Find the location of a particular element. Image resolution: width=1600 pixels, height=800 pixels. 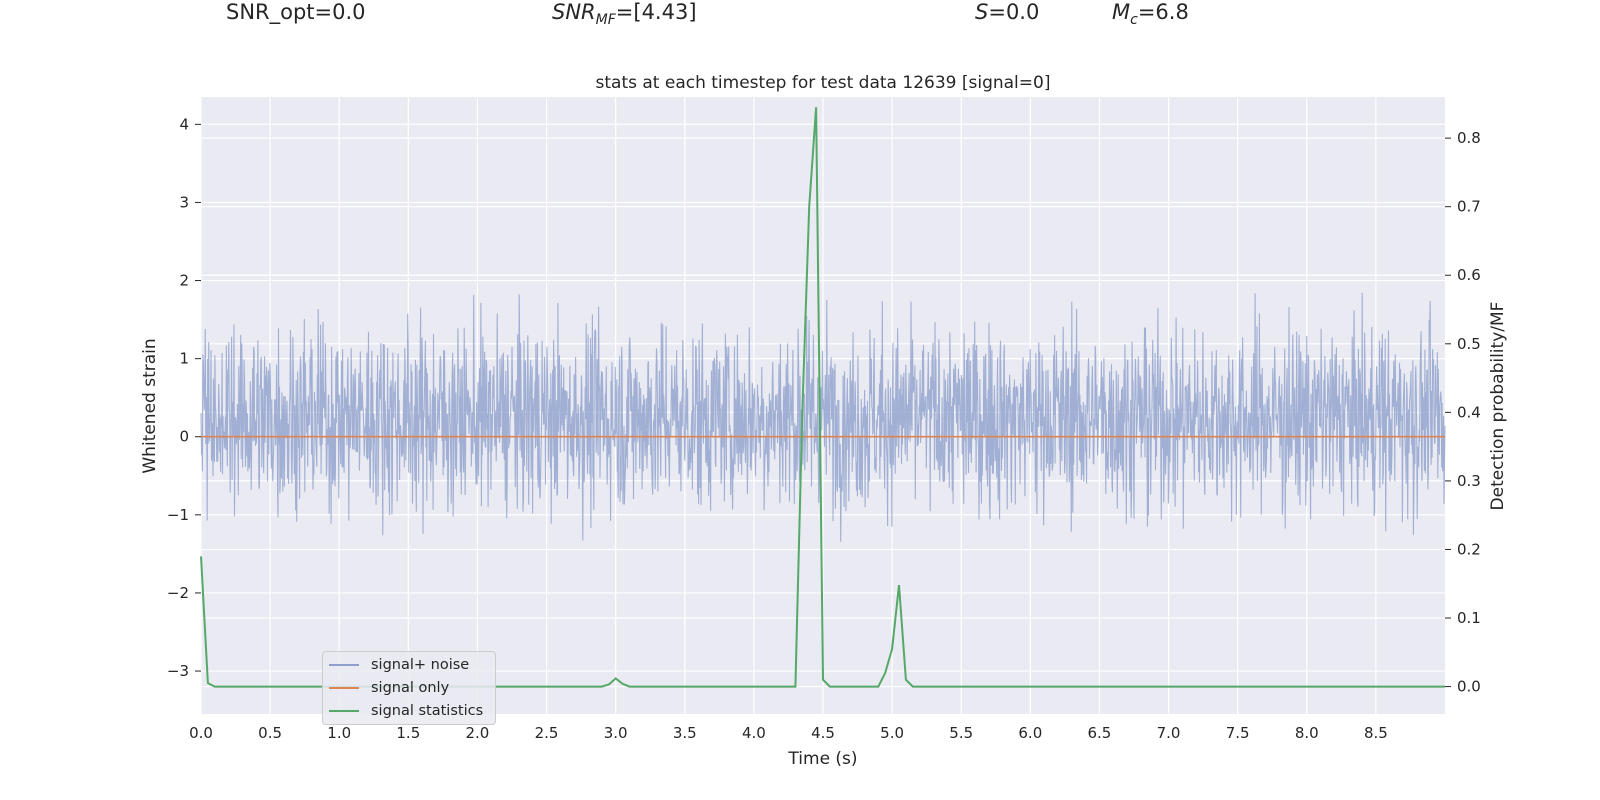

x-tick-label: 5.5 is located at coordinates (961, 733).